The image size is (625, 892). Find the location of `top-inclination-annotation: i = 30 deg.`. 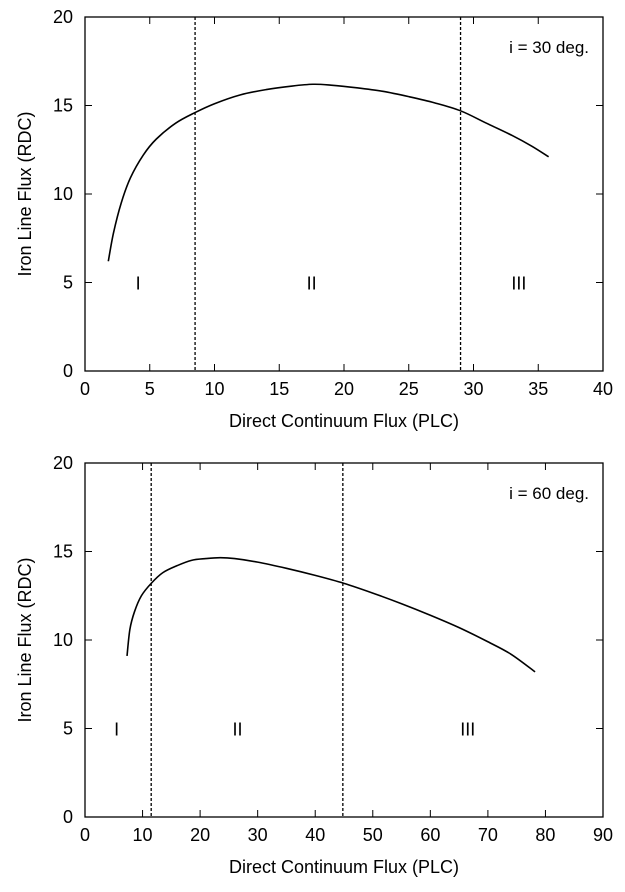

top-inclination-annotation: i = 30 deg. is located at coordinates (549, 47).